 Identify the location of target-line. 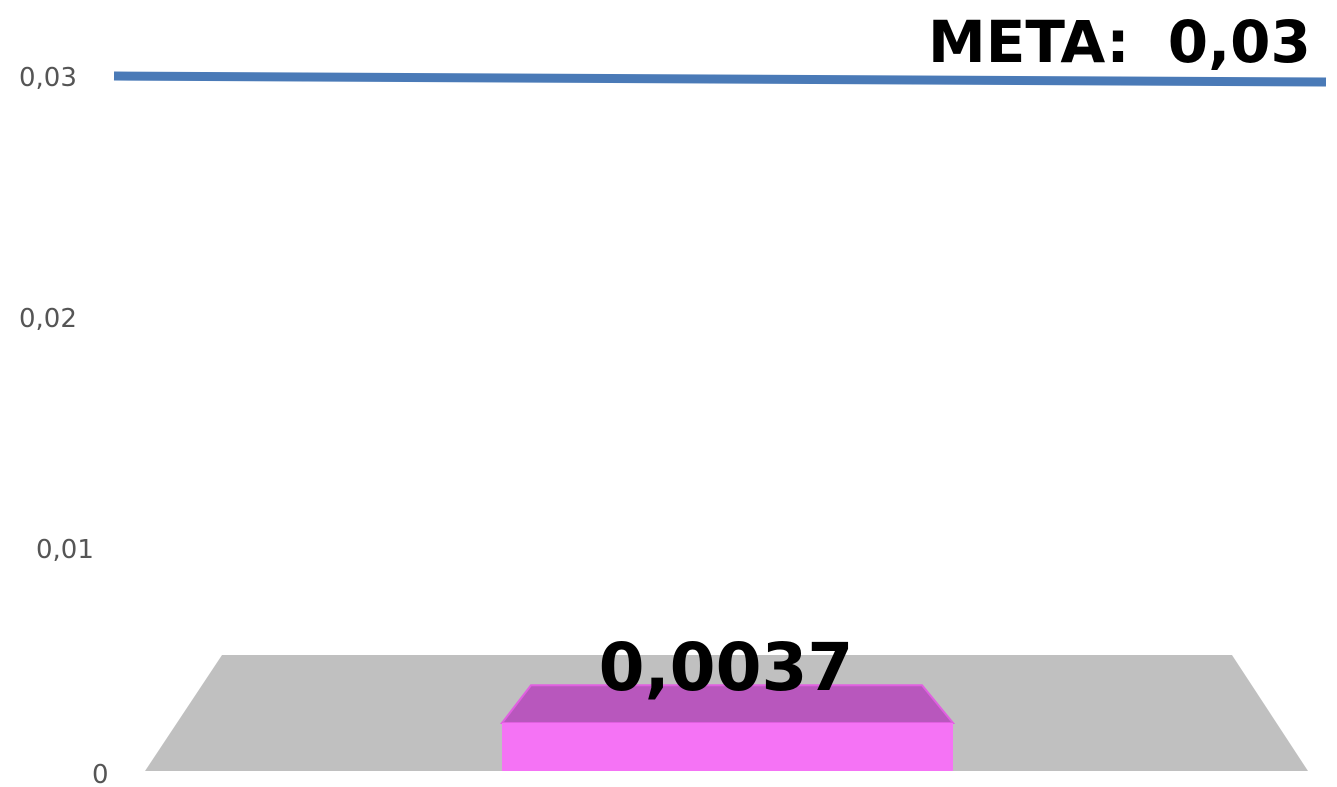
(720, 79).